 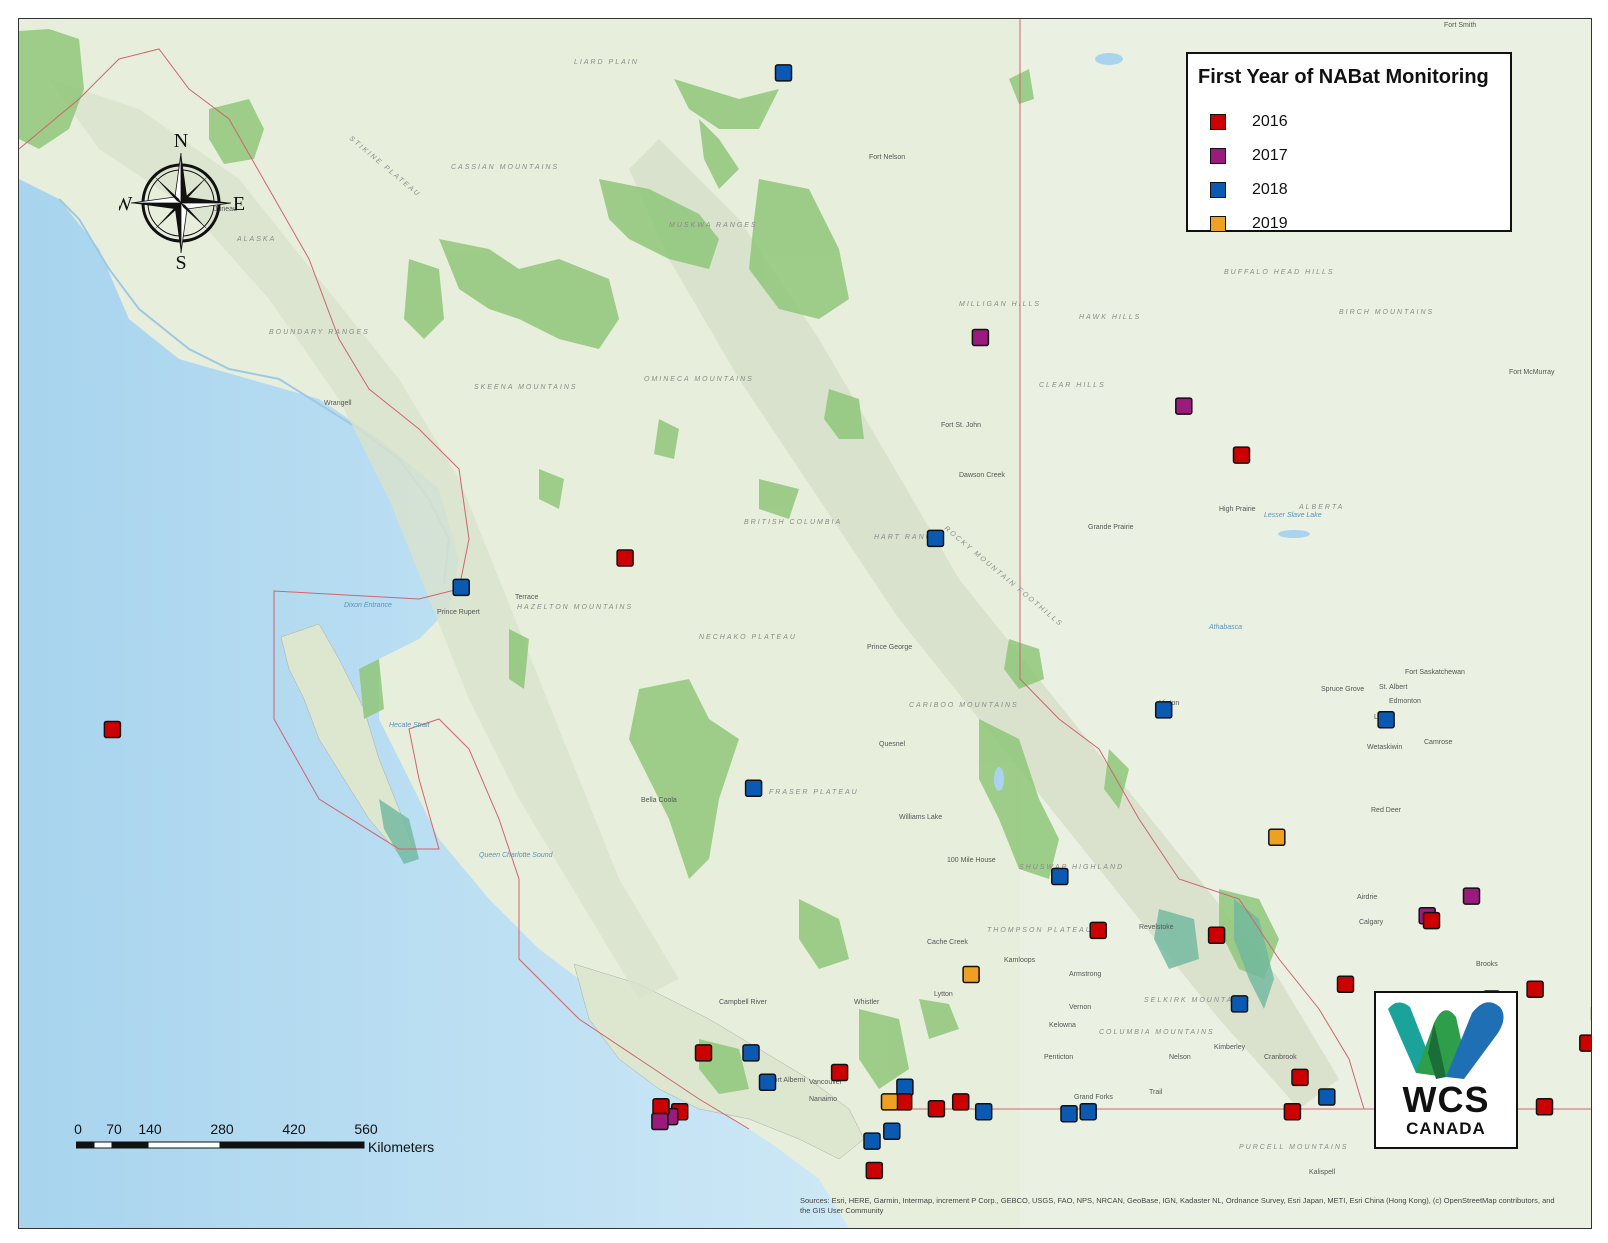 What do you see at coordinates (1157, 1032) in the screenshot?
I see `svg-text: COLUMBIA MOUNTAINS` at bounding box center [1157, 1032].